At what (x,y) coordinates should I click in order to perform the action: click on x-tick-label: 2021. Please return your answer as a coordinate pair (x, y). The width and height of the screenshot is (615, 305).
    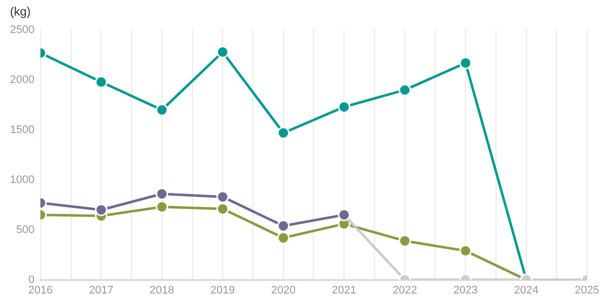
    Looking at the image, I should click on (344, 290).